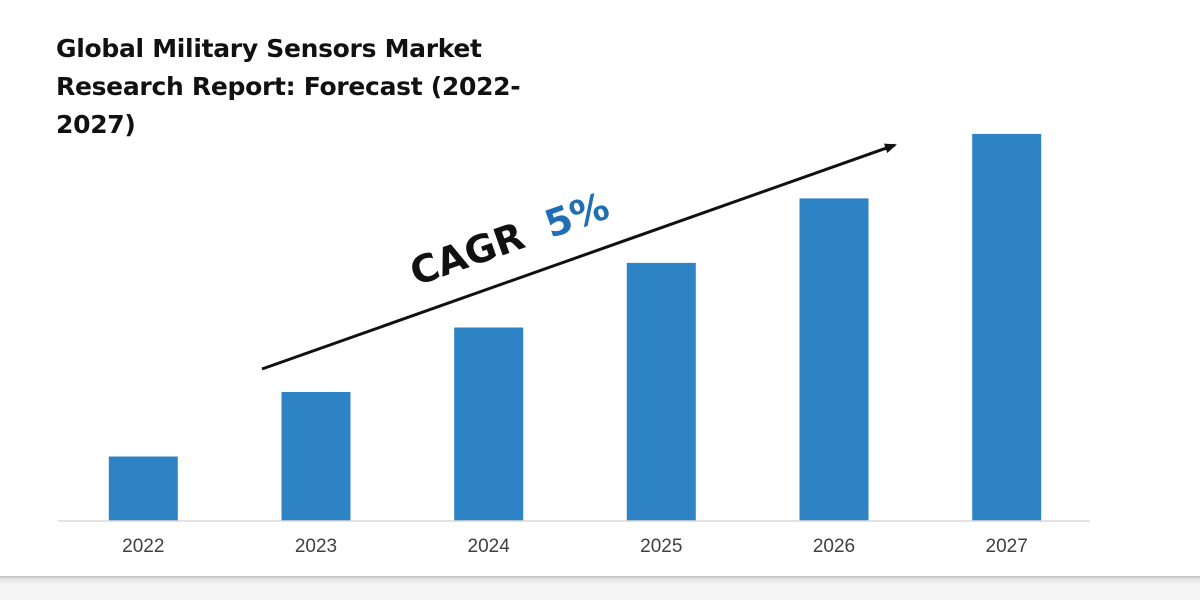 Image resolution: width=1200 pixels, height=600 pixels. I want to click on x-tick-label-2024: 2024, so click(489, 546).